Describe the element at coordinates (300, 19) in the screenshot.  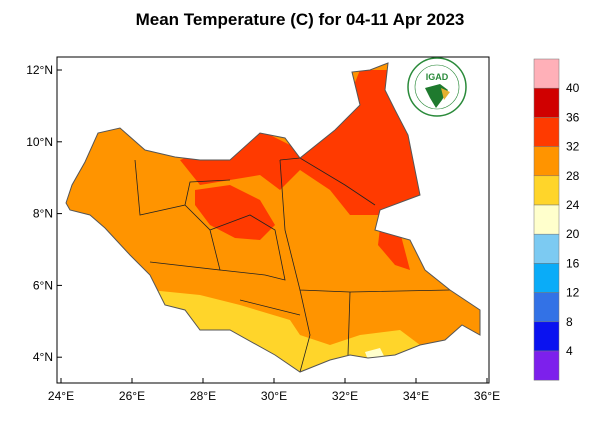
I see `map-title: Mean Temperature (C) for 04-11 Apr 2023` at that location.